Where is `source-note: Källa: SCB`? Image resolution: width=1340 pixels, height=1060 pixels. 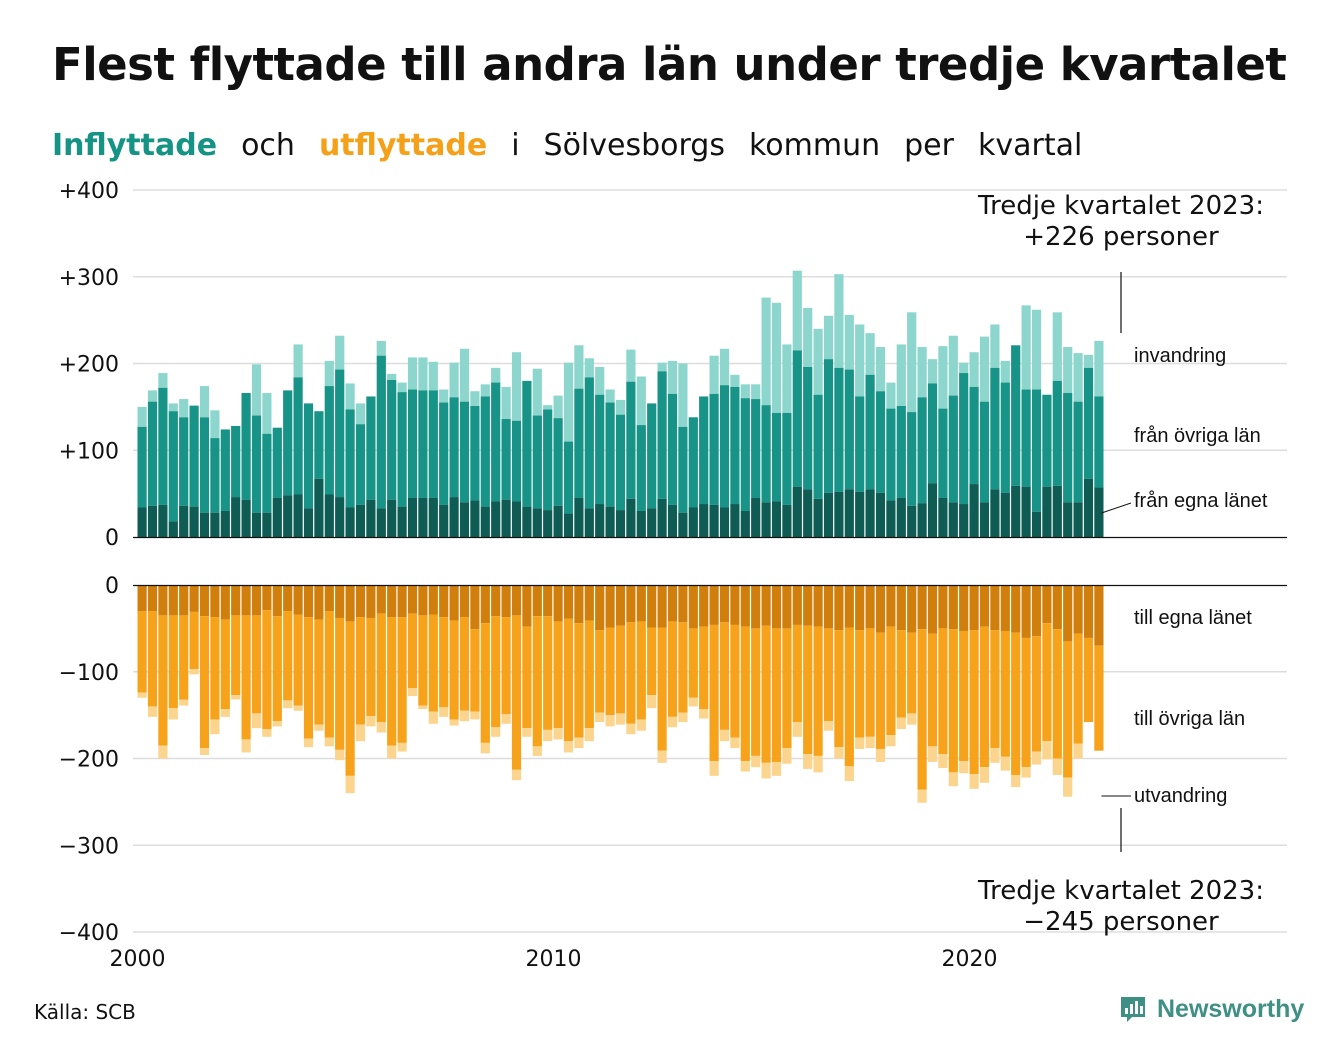
source-note: Källa: SCB is located at coordinates (85, 1012).